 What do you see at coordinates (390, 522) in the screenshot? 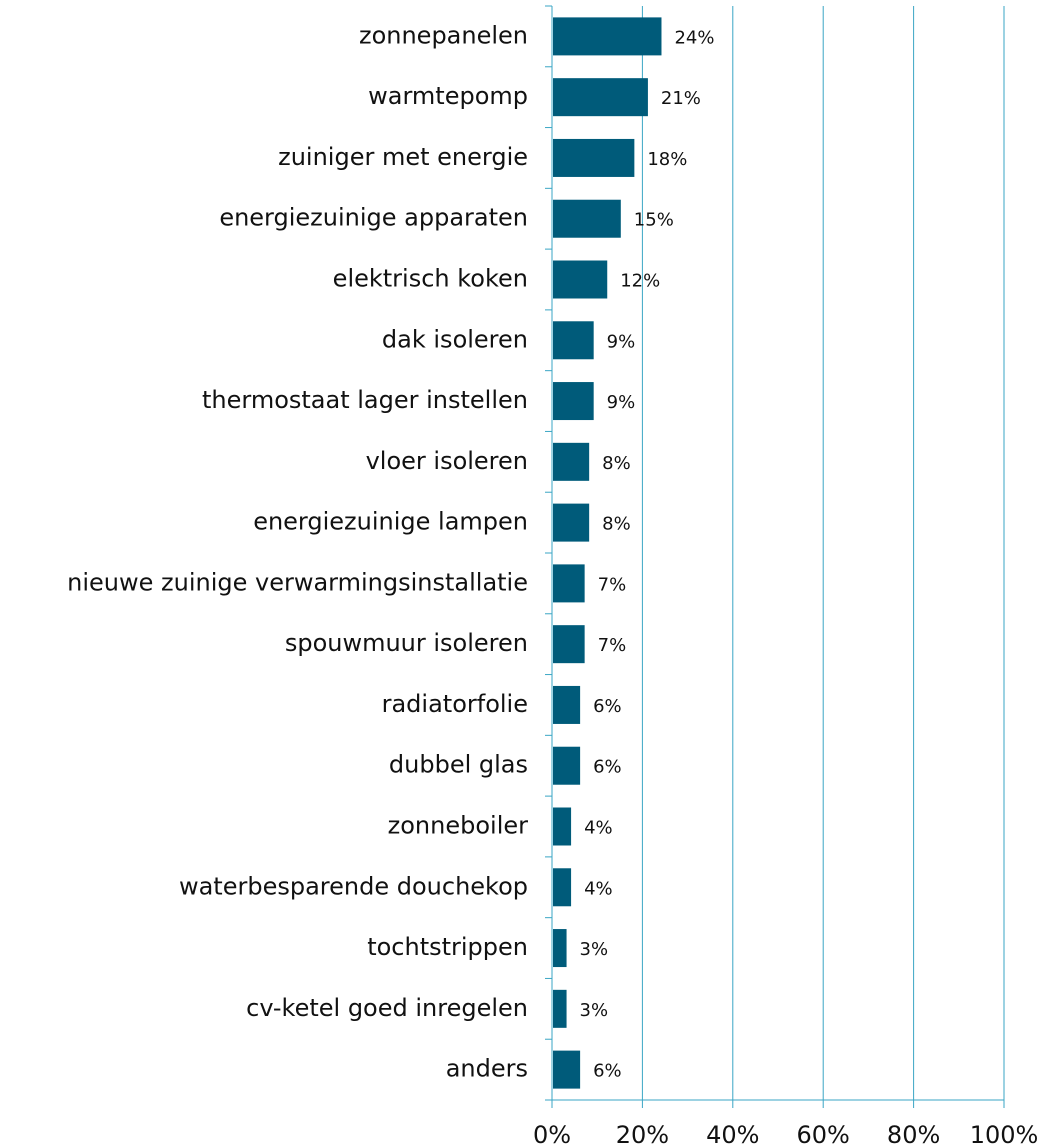
I see `y-tick-label: energiezuinige lampen` at bounding box center [390, 522].